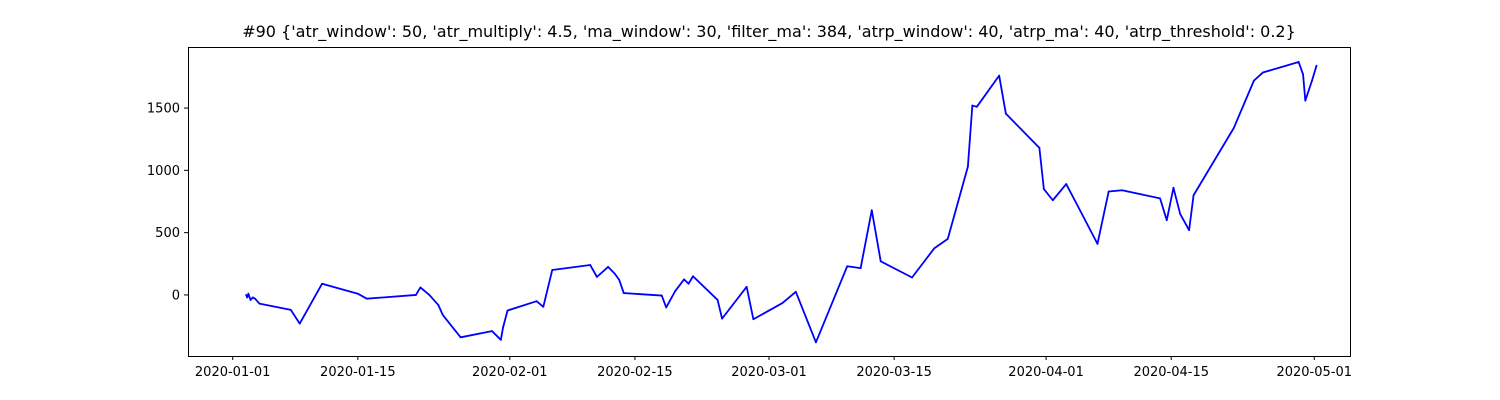 Image resolution: width=1500 pixels, height=400 pixels. What do you see at coordinates (894, 372) in the screenshot?
I see `x-tick-label: 2020-03-15` at bounding box center [894, 372].